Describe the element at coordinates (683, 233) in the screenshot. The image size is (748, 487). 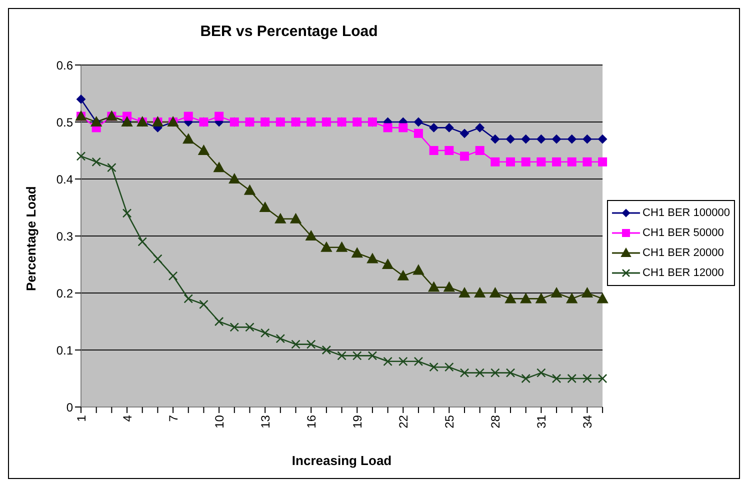
I see `legend-label: CH1 BER 50000` at that location.